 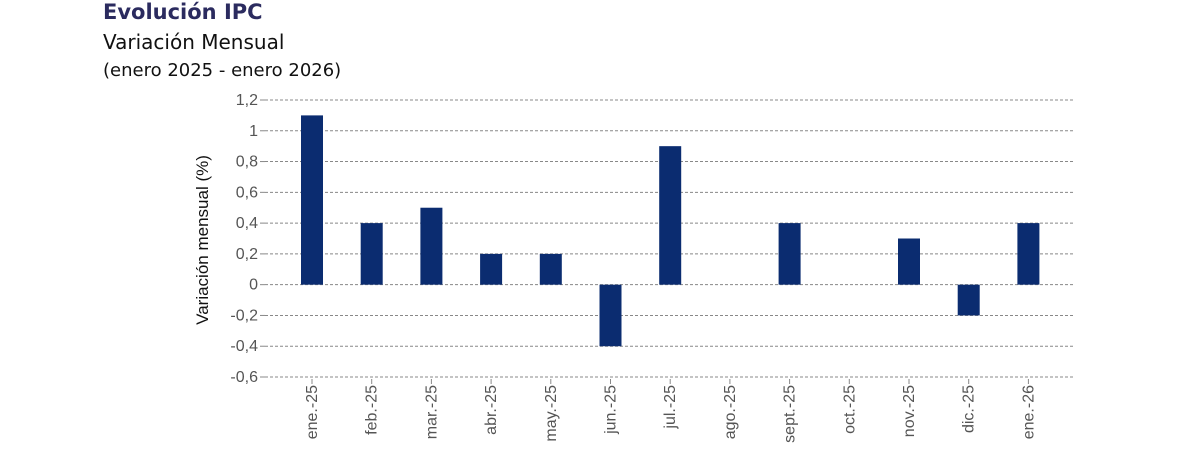 What do you see at coordinates (244, 377) in the screenshot?
I see `y-tick-label: -0,6` at bounding box center [244, 377].